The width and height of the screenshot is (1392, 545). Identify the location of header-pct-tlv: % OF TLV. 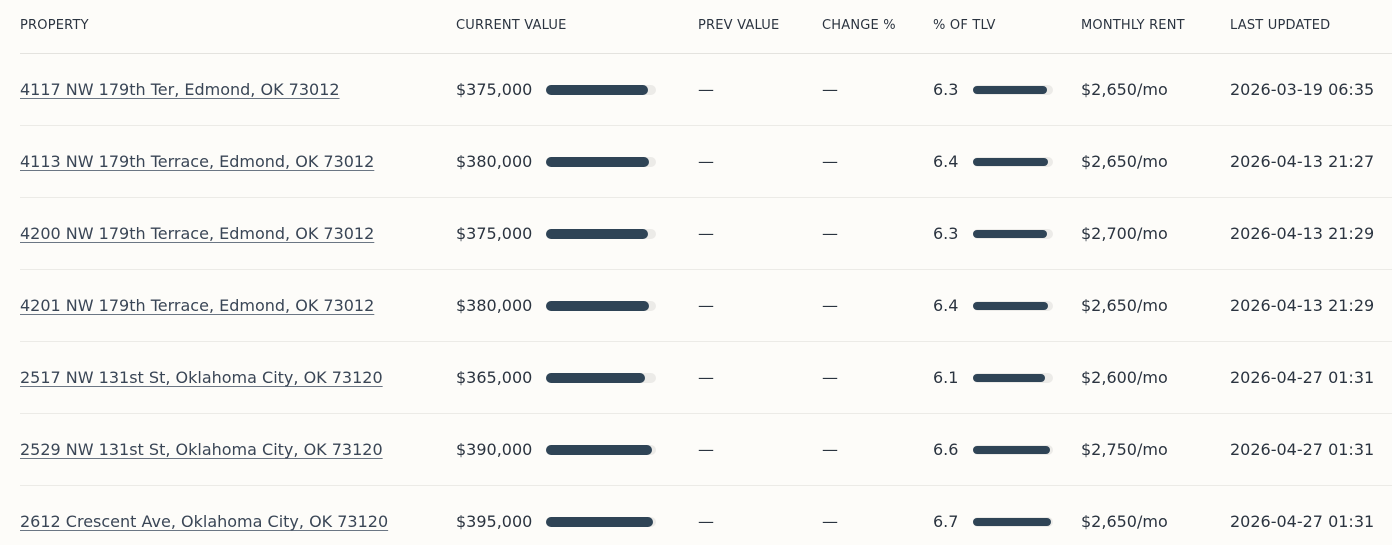
(964, 25).